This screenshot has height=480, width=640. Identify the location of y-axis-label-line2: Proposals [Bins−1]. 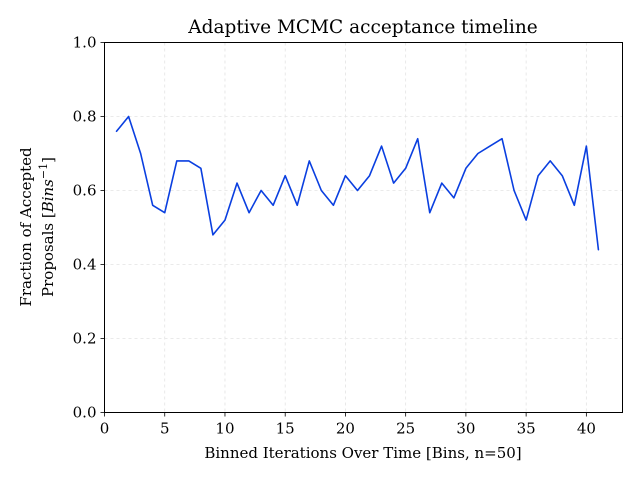
(47, 227).